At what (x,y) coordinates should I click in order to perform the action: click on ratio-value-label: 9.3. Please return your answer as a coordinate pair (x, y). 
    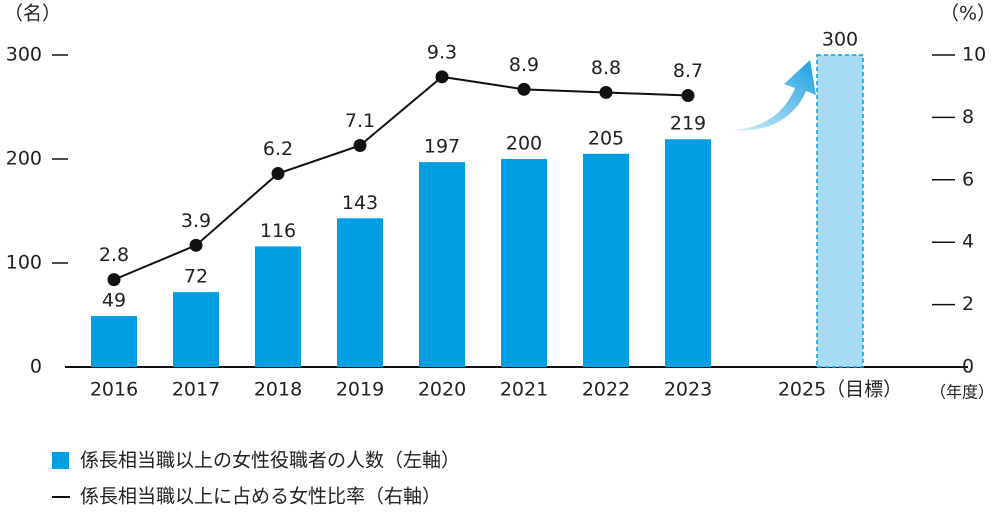
    Looking at the image, I should click on (442, 52).